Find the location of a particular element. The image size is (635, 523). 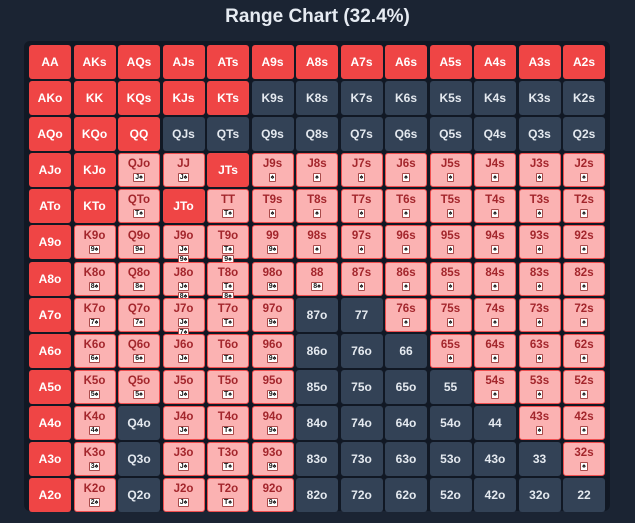

hand-cell-84o: 84o is located at coordinates (317, 422).